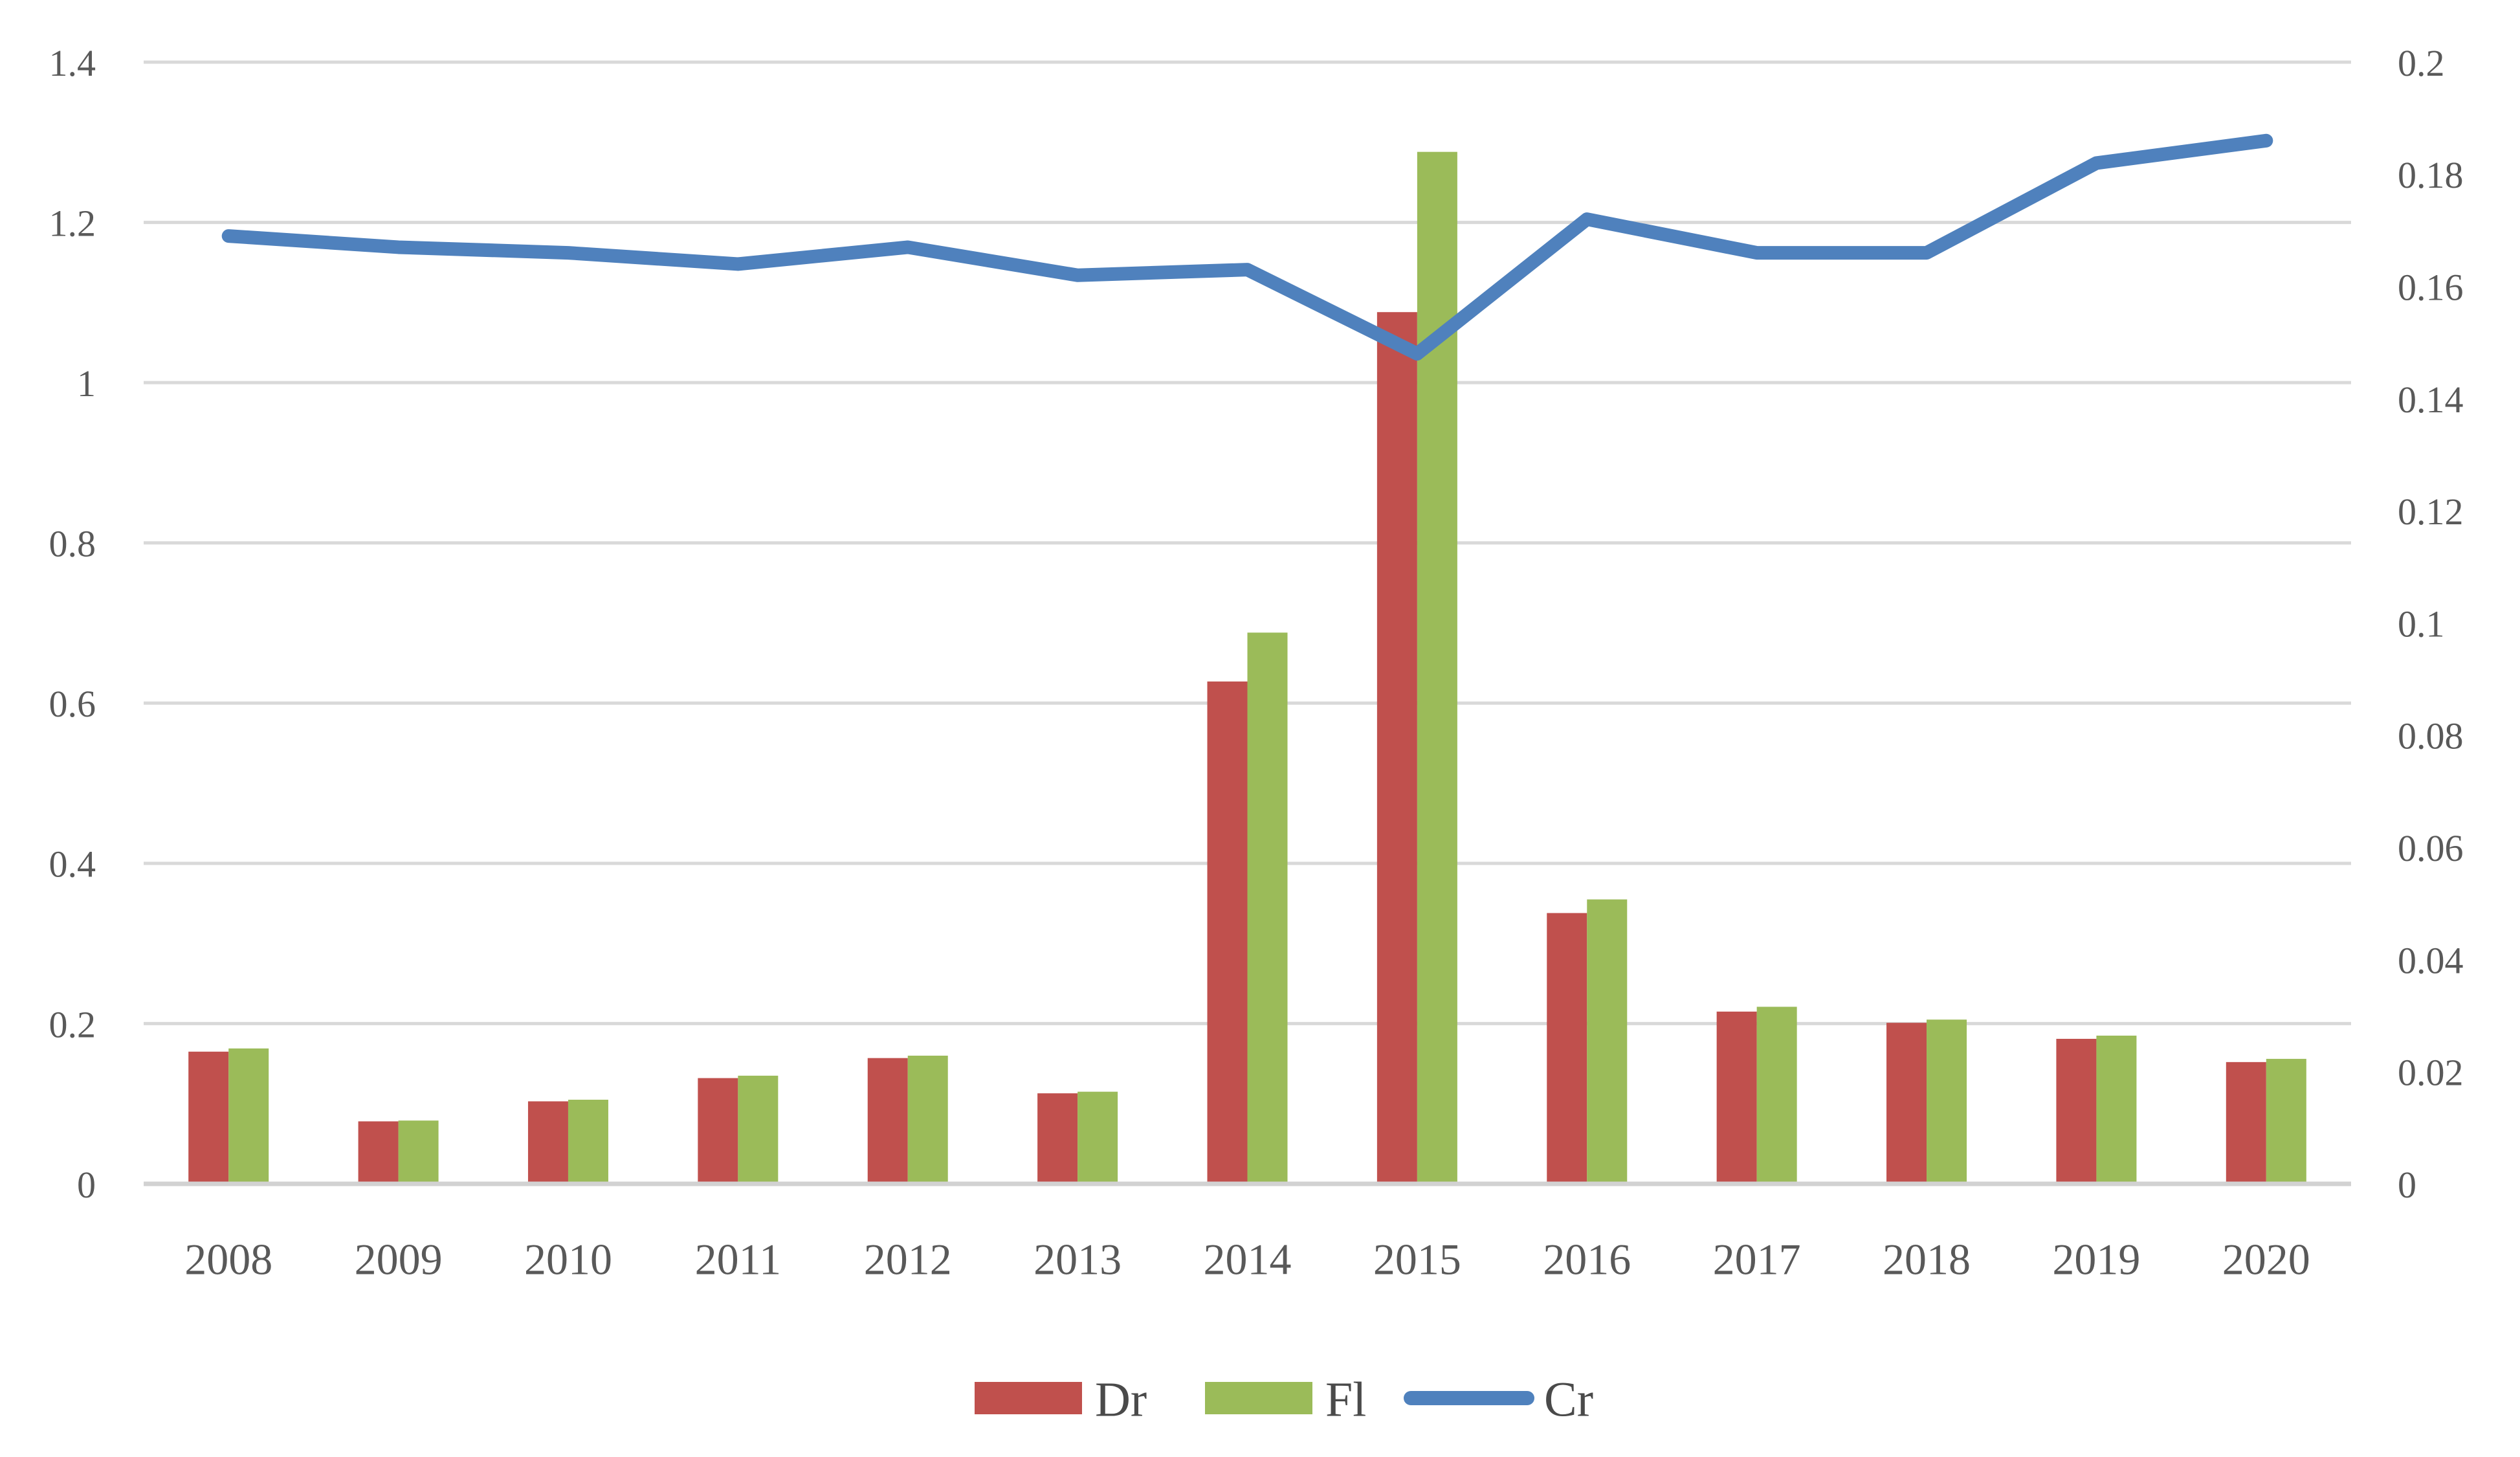 The image size is (2520, 1457). I want to click on bar-fl-2011, so click(758, 1129).